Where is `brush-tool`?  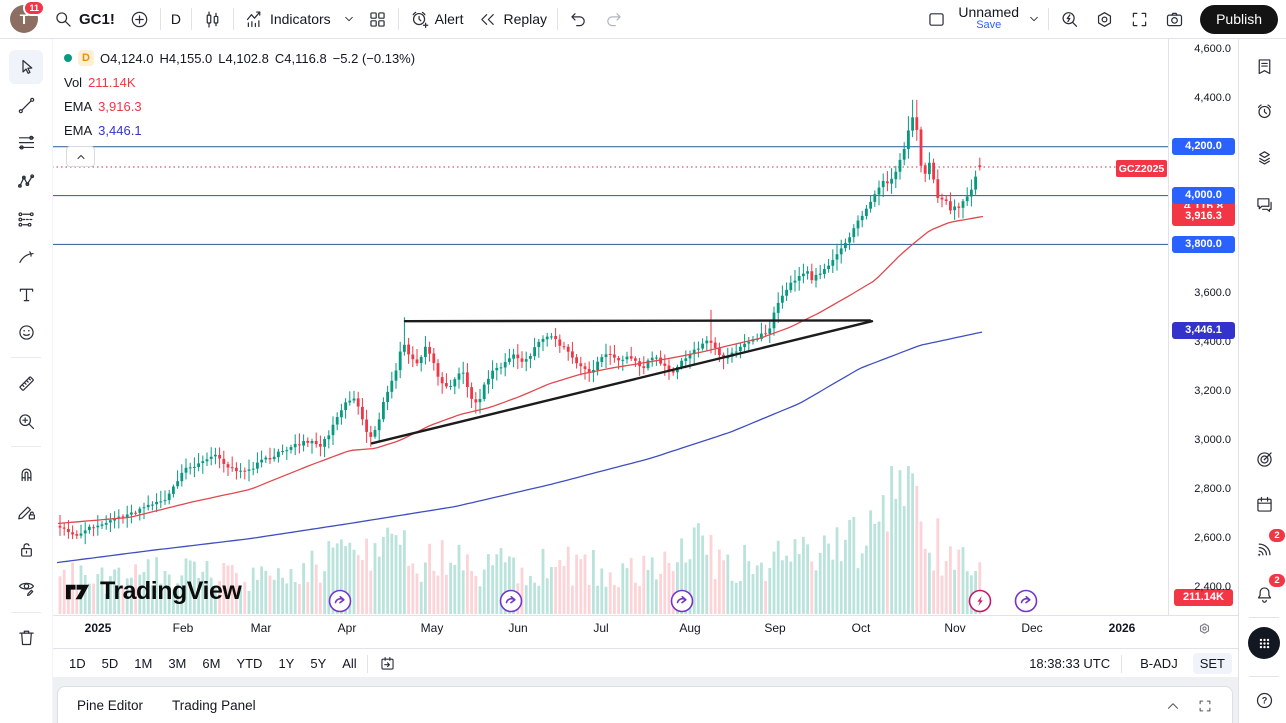 brush-tool is located at coordinates (26, 257).